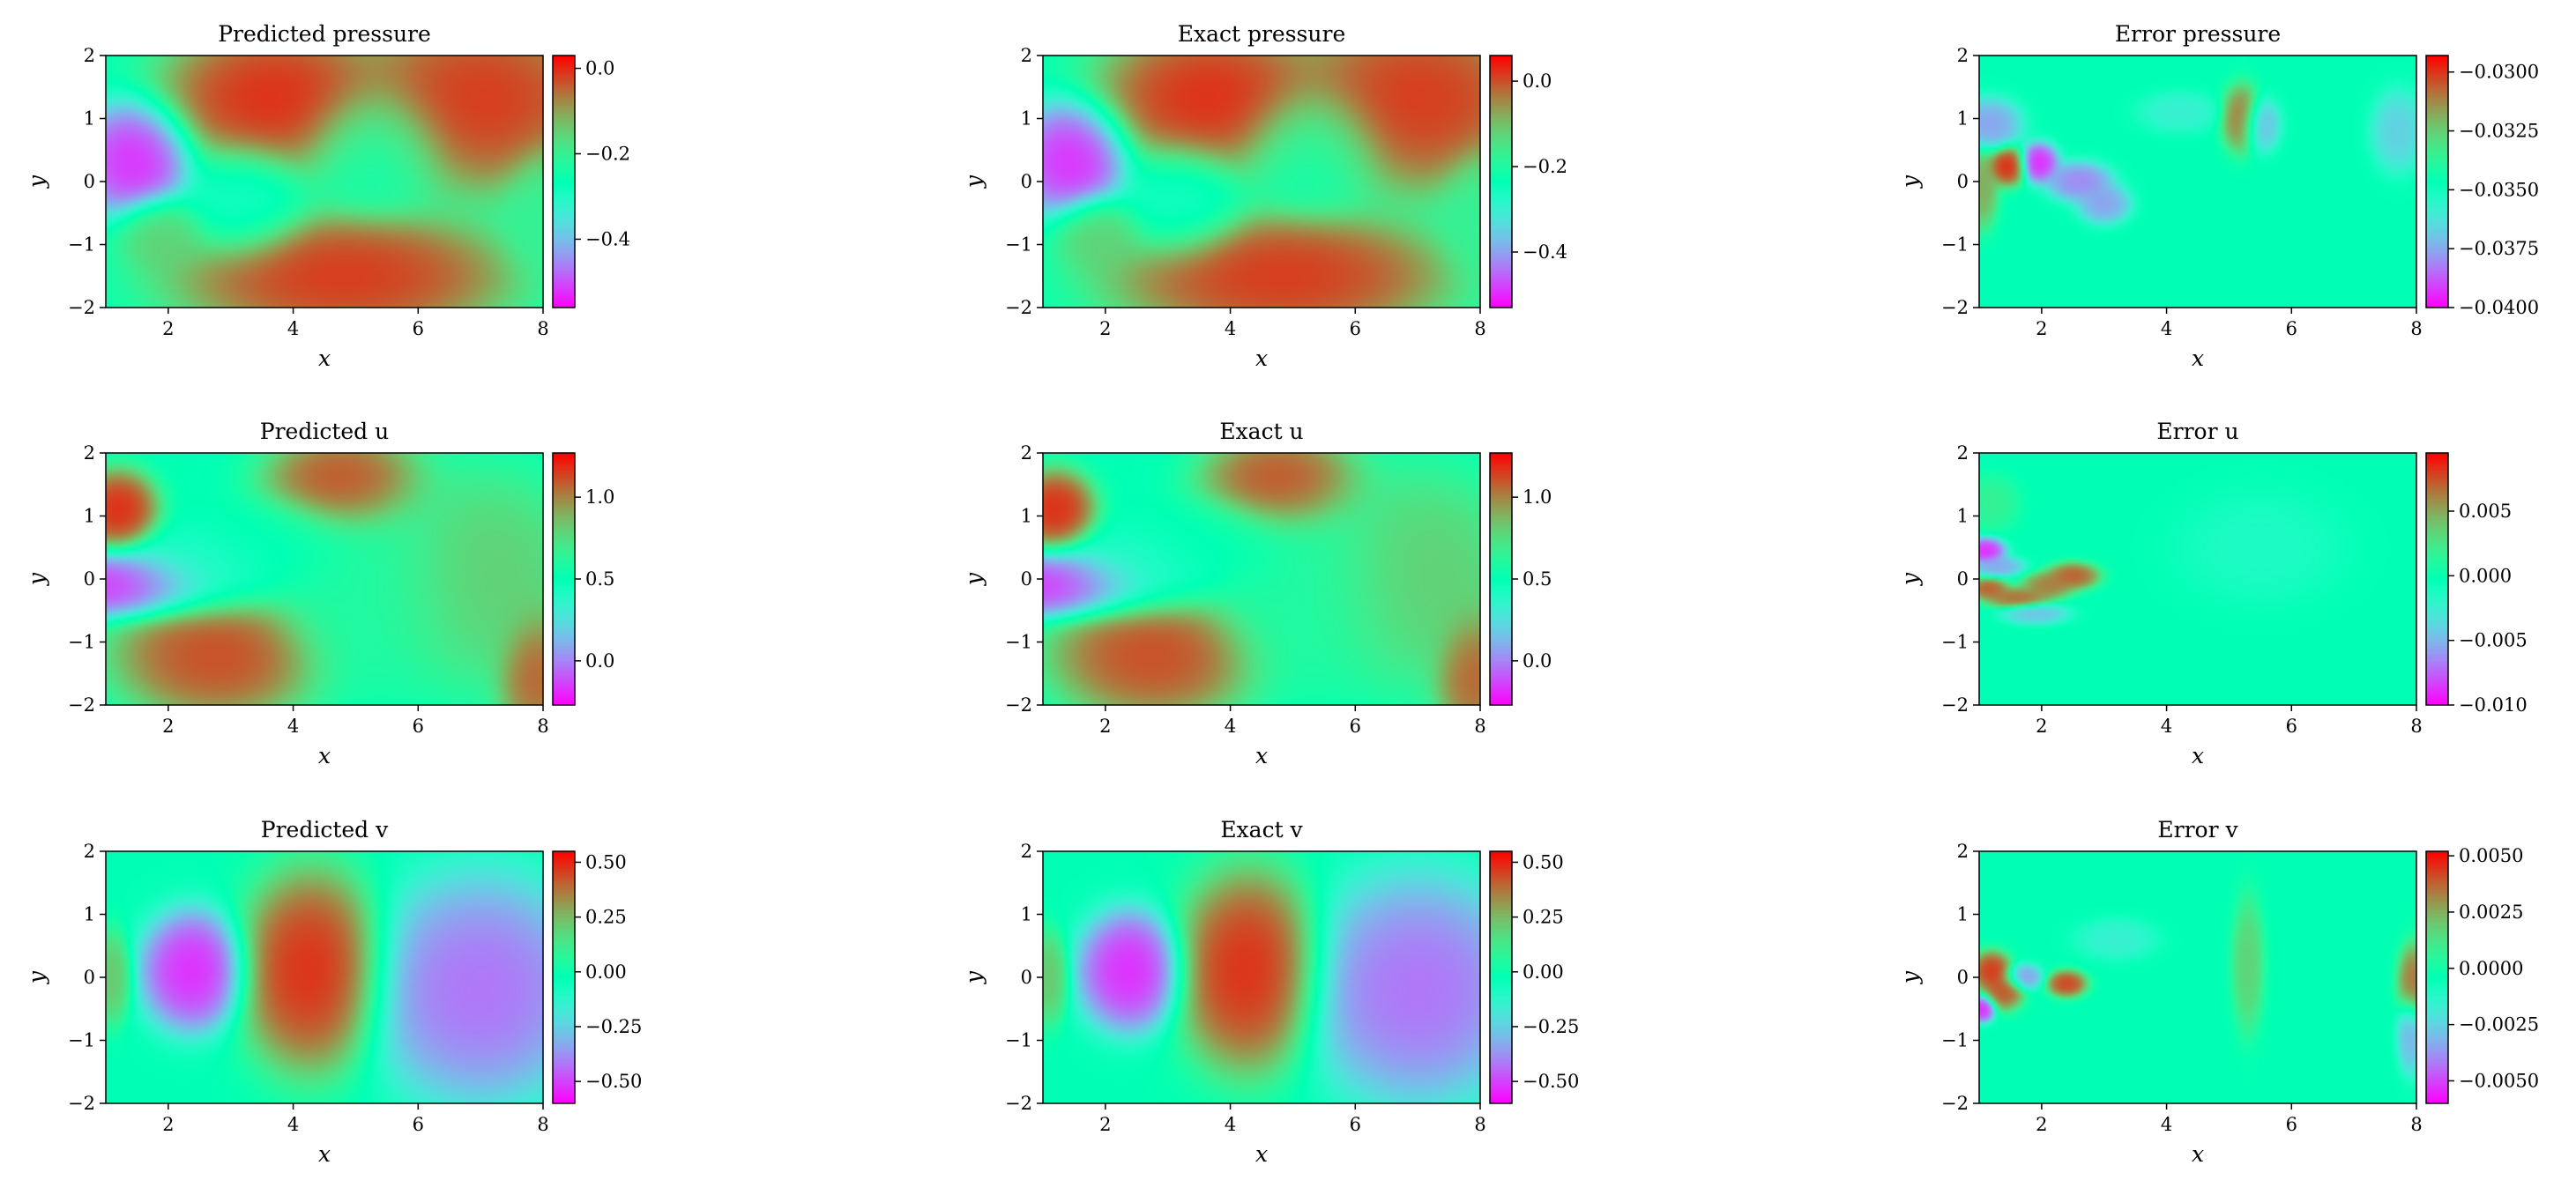 This screenshot has height=1195, width=2576. What do you see at coordinates (2491, 968) in the screenshot?
I see `colorbar-tick-label: 0.0000` at bounding box center [2491, 968].